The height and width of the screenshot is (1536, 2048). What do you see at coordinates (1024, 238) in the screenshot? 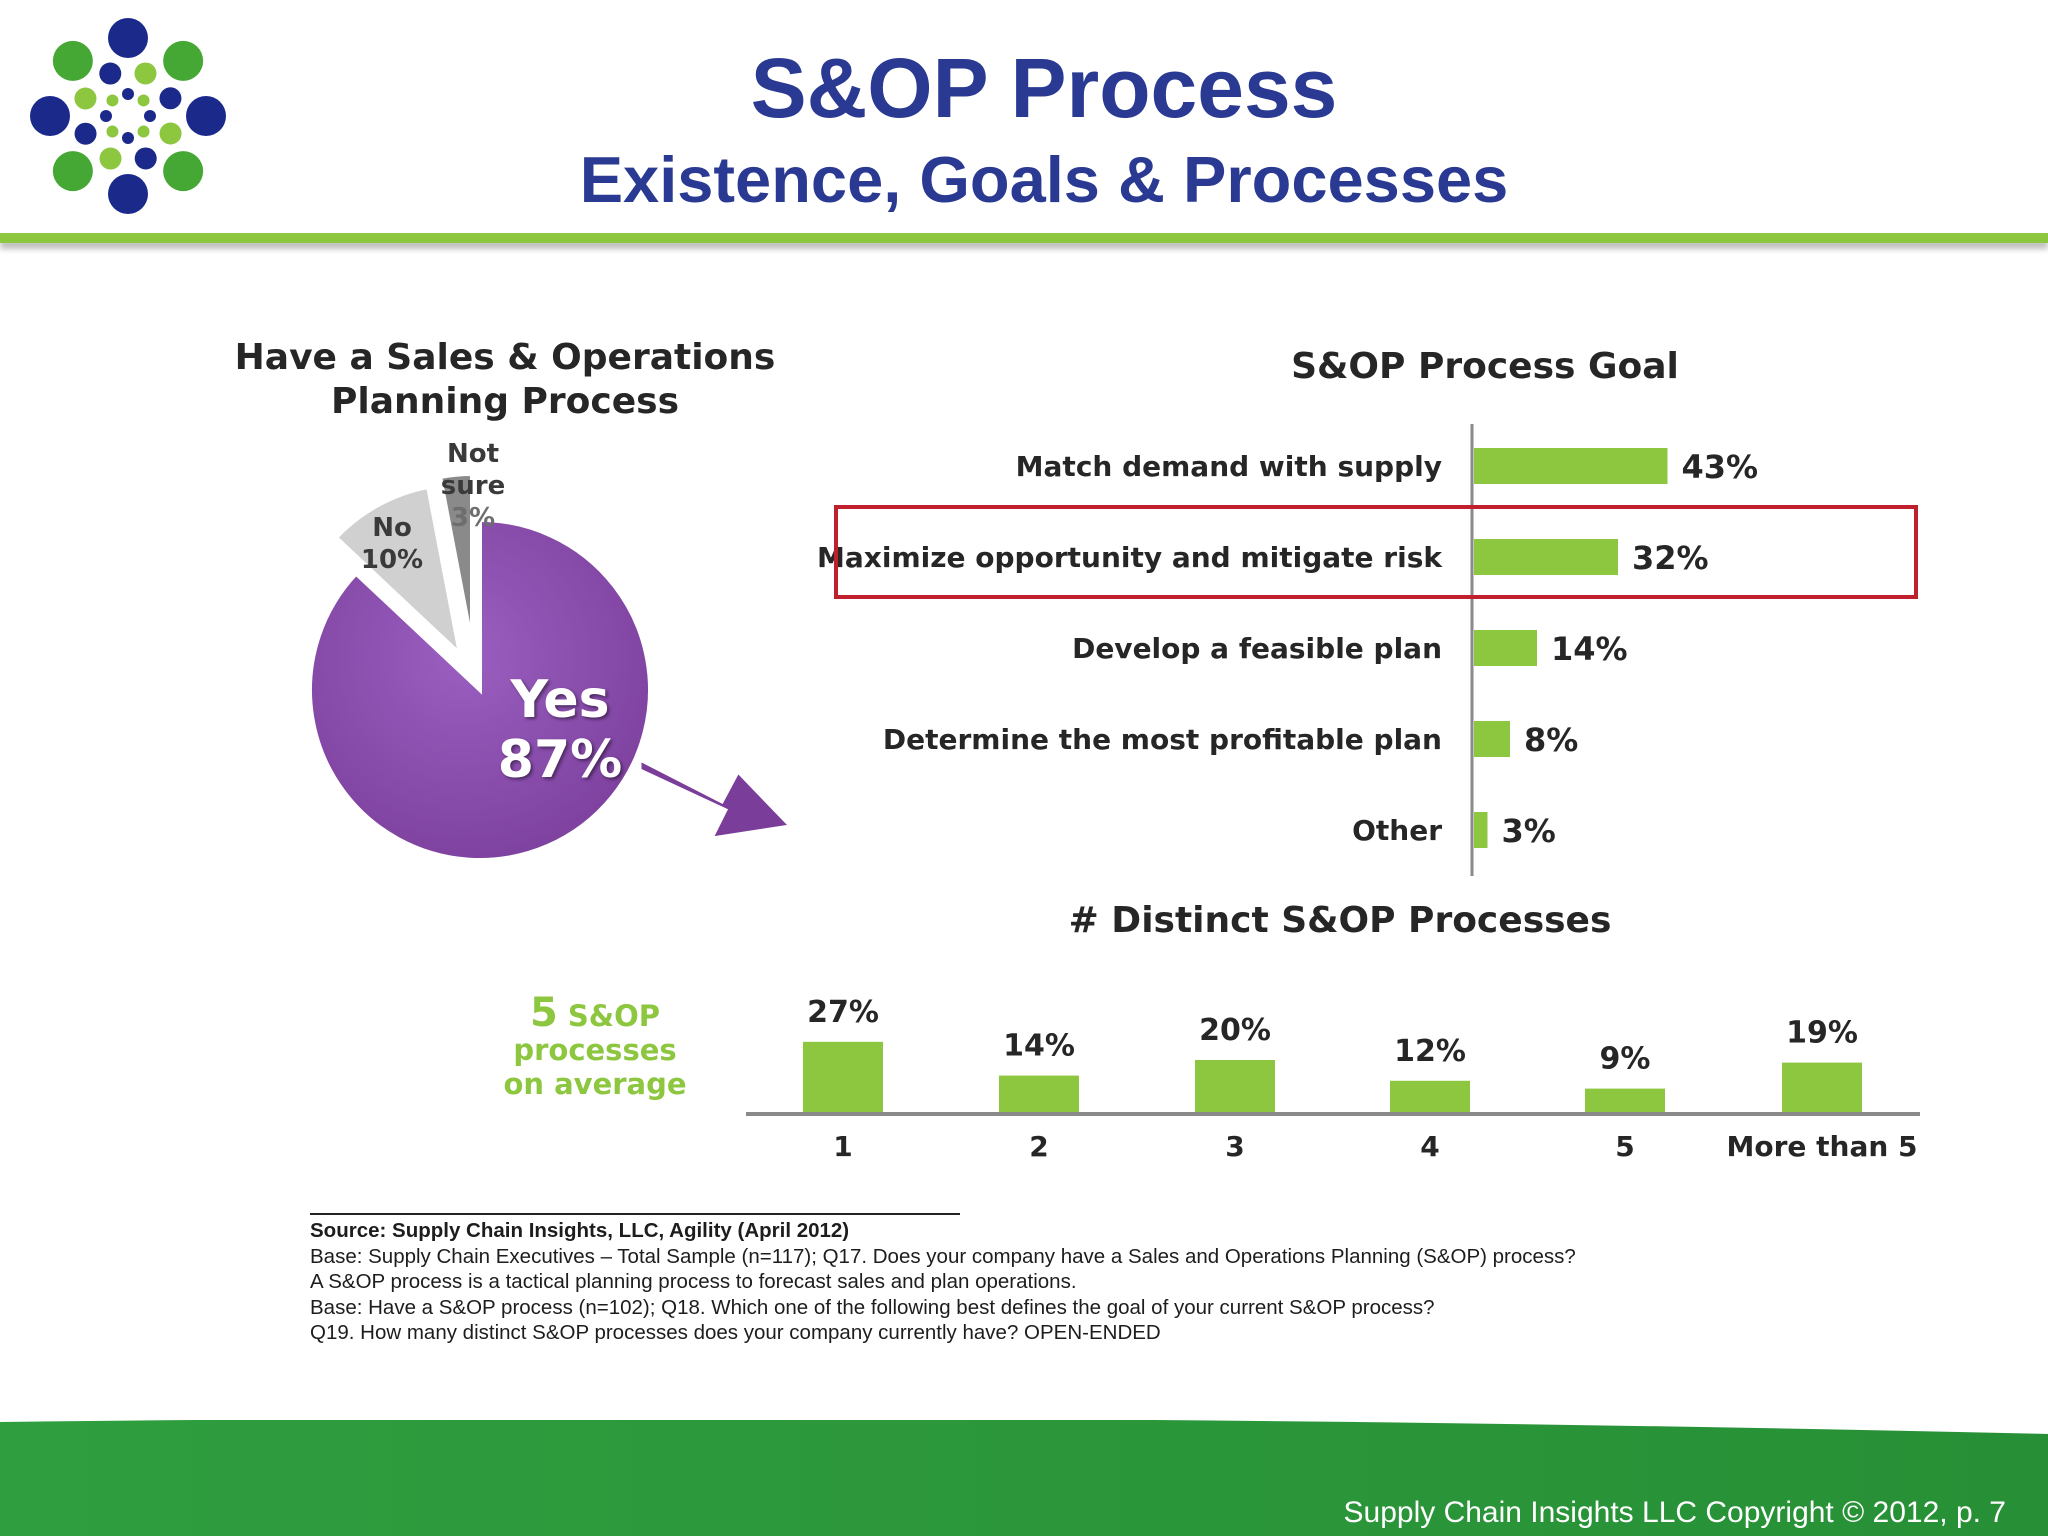
I see `header-divider` at bounding box center [1024, 238].